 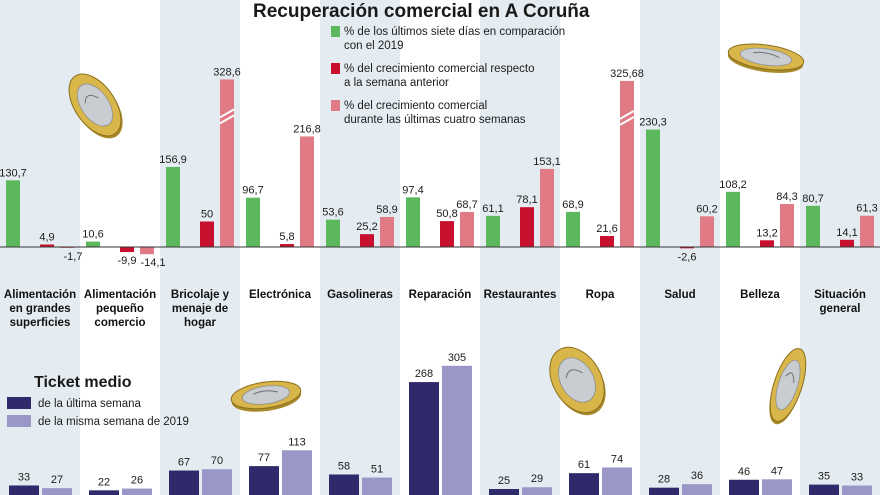 I want to click on category-label: hogar, so click(x=200, y=323).